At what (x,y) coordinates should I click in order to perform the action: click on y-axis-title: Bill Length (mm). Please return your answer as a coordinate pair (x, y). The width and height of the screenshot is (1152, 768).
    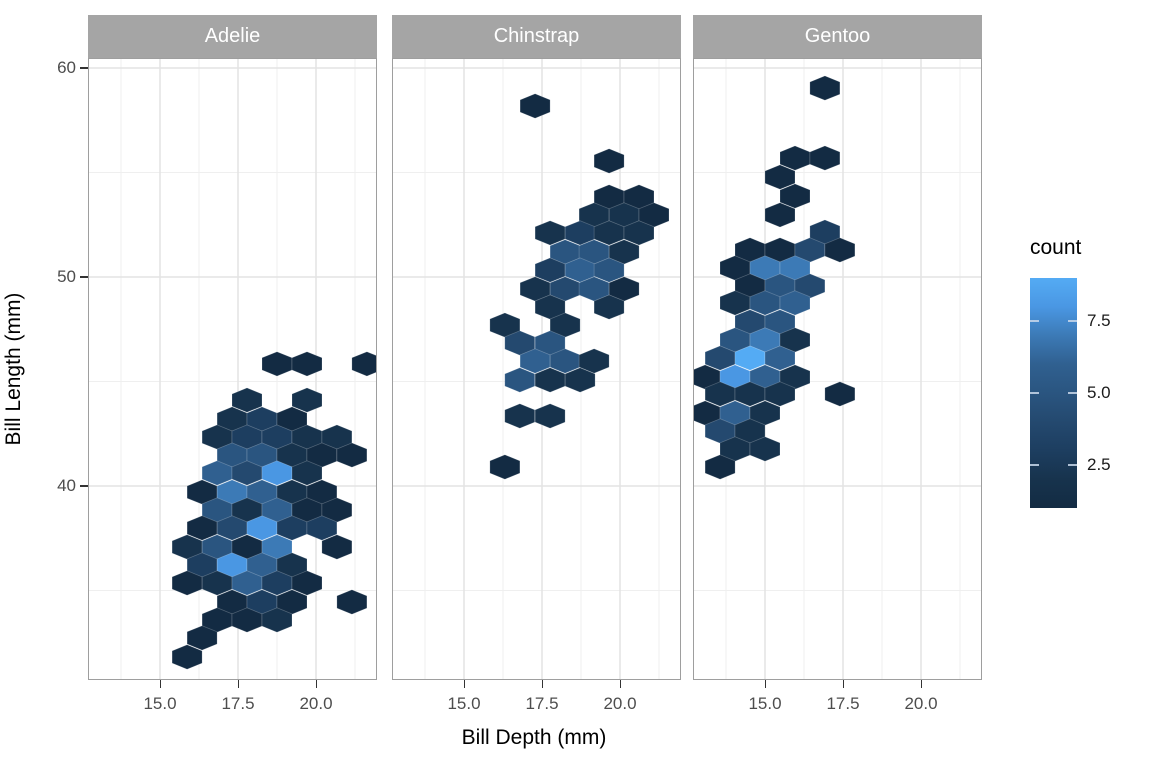
    Looking at the image, I should click on (13, 369).